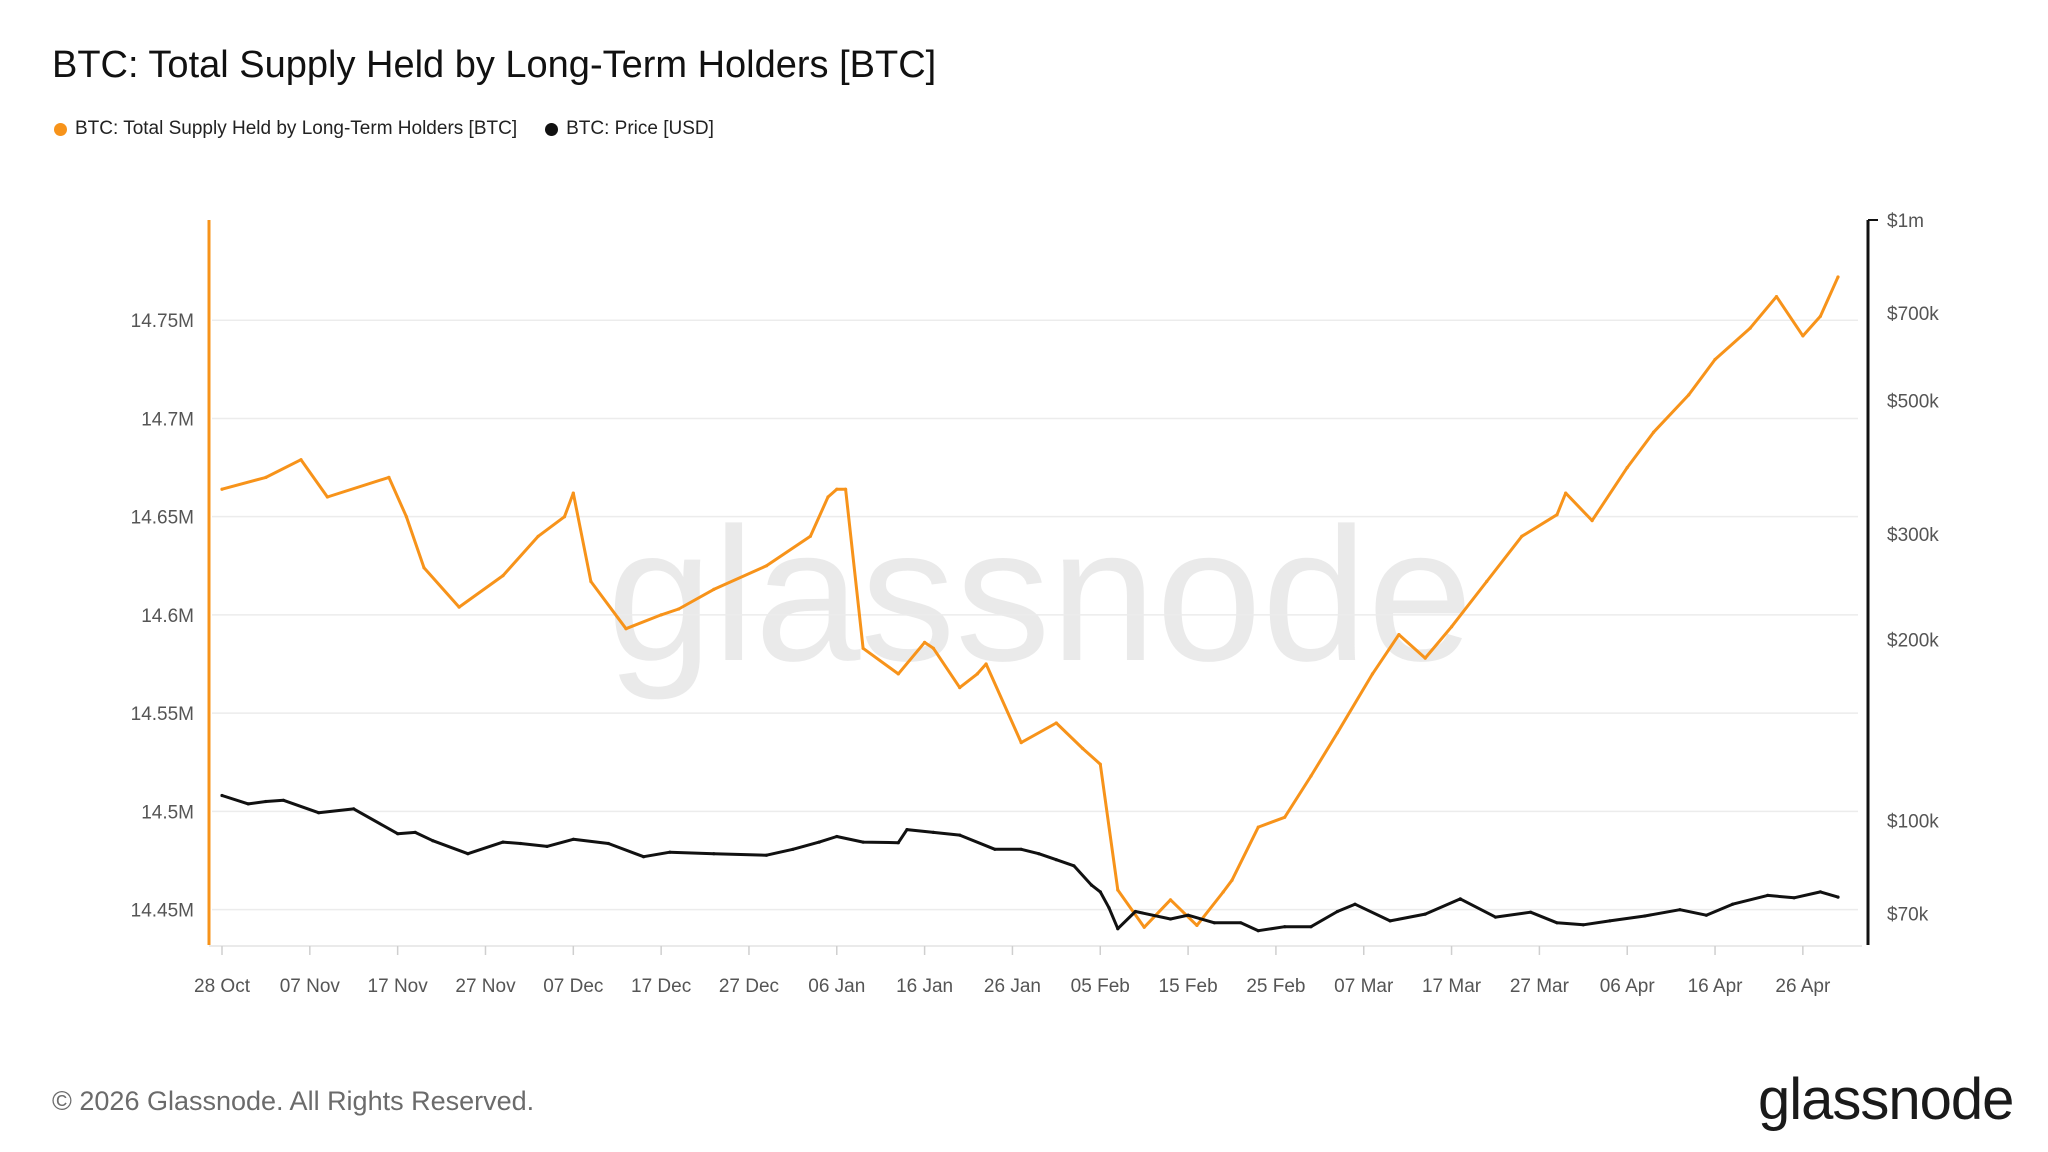 This screenshot has width=2048, height=1152. Describe the element at coordinates (836, 986) in the screenshot. I see `x-tick-label: 06 Jan` at that location.